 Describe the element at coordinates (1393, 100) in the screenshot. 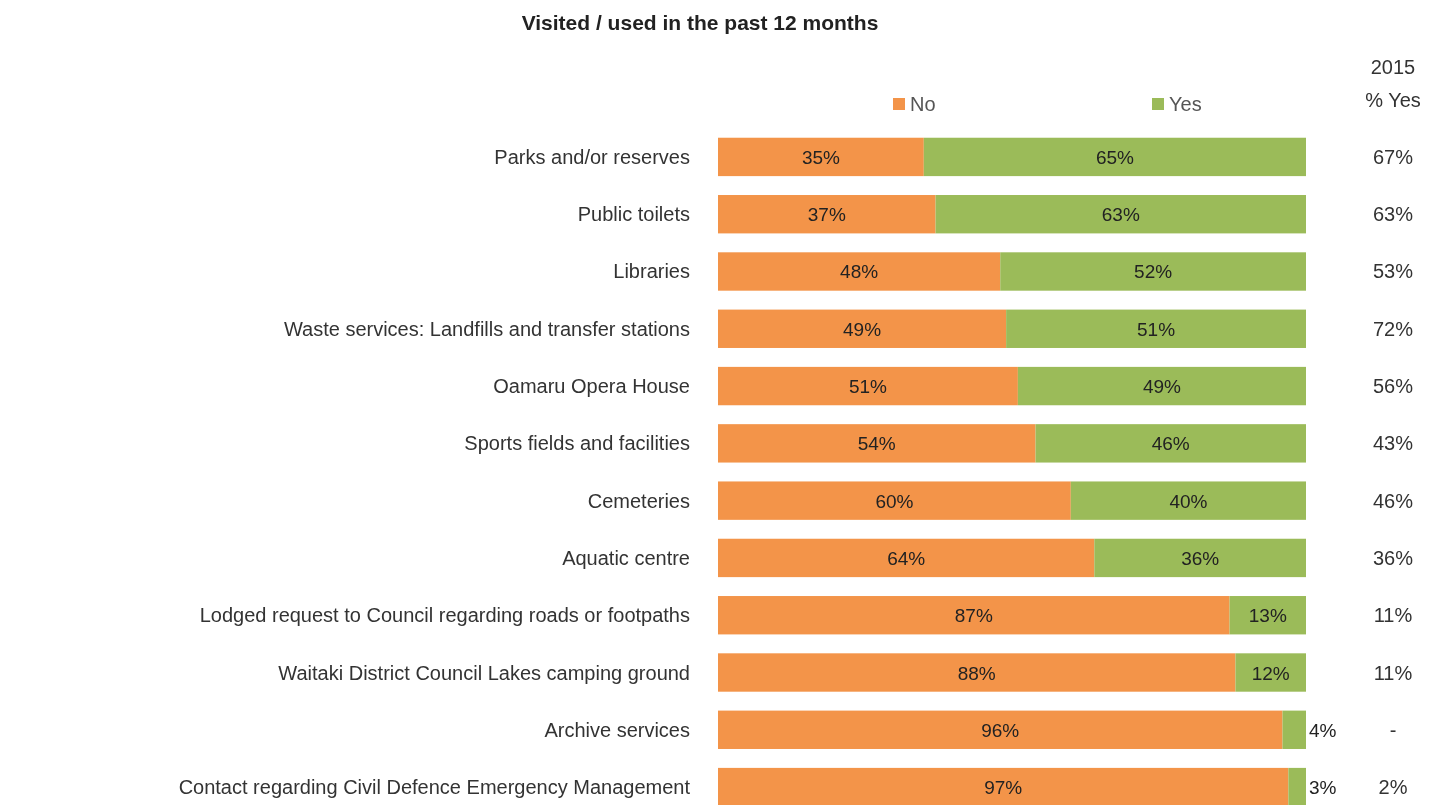

I see `text: % Yes` at that location.